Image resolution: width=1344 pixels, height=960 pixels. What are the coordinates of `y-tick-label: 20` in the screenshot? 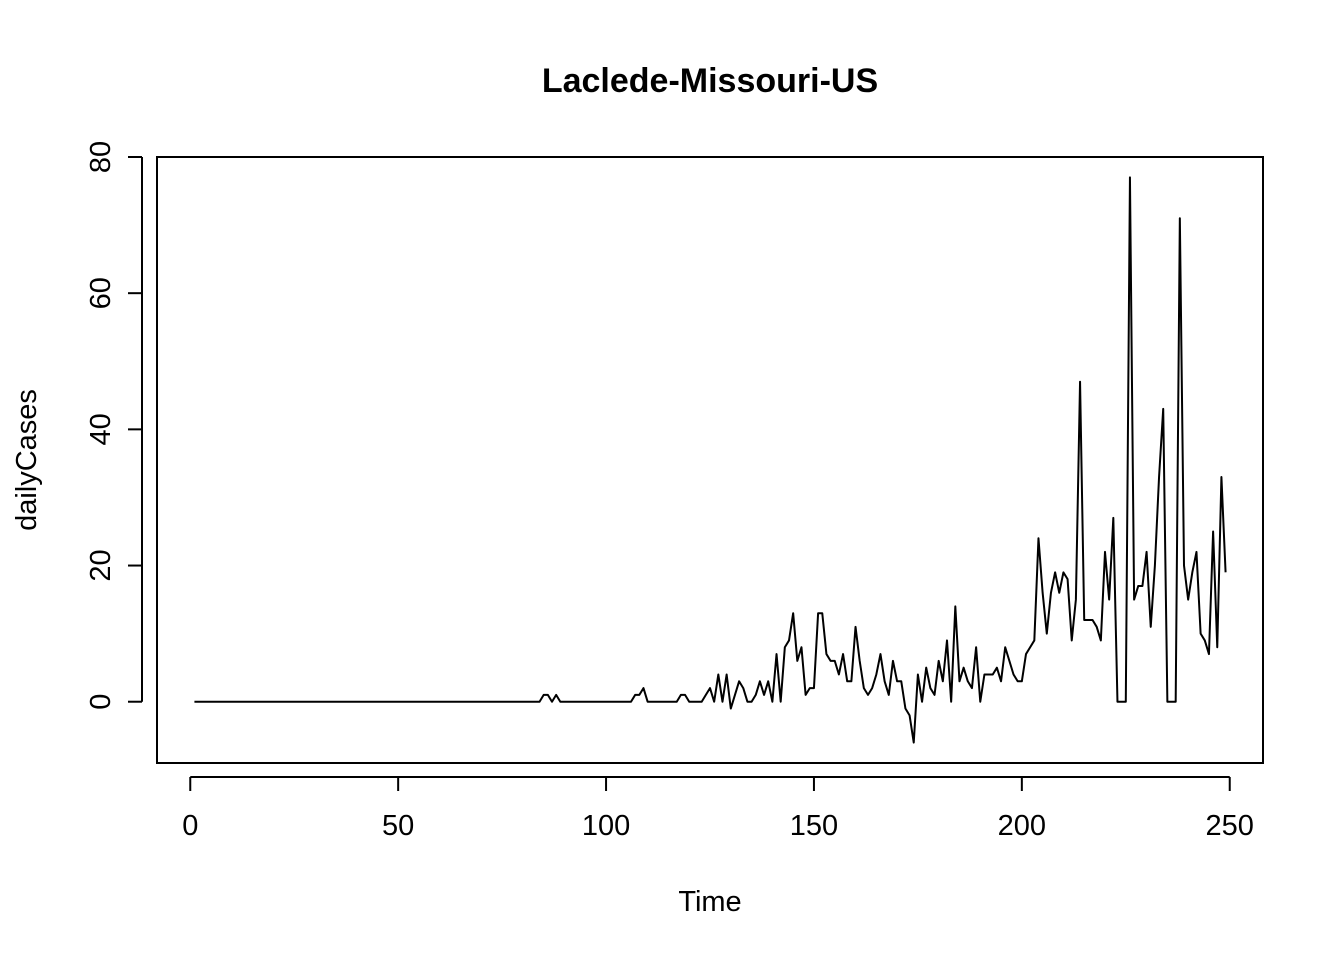 It's located at (101, 565).